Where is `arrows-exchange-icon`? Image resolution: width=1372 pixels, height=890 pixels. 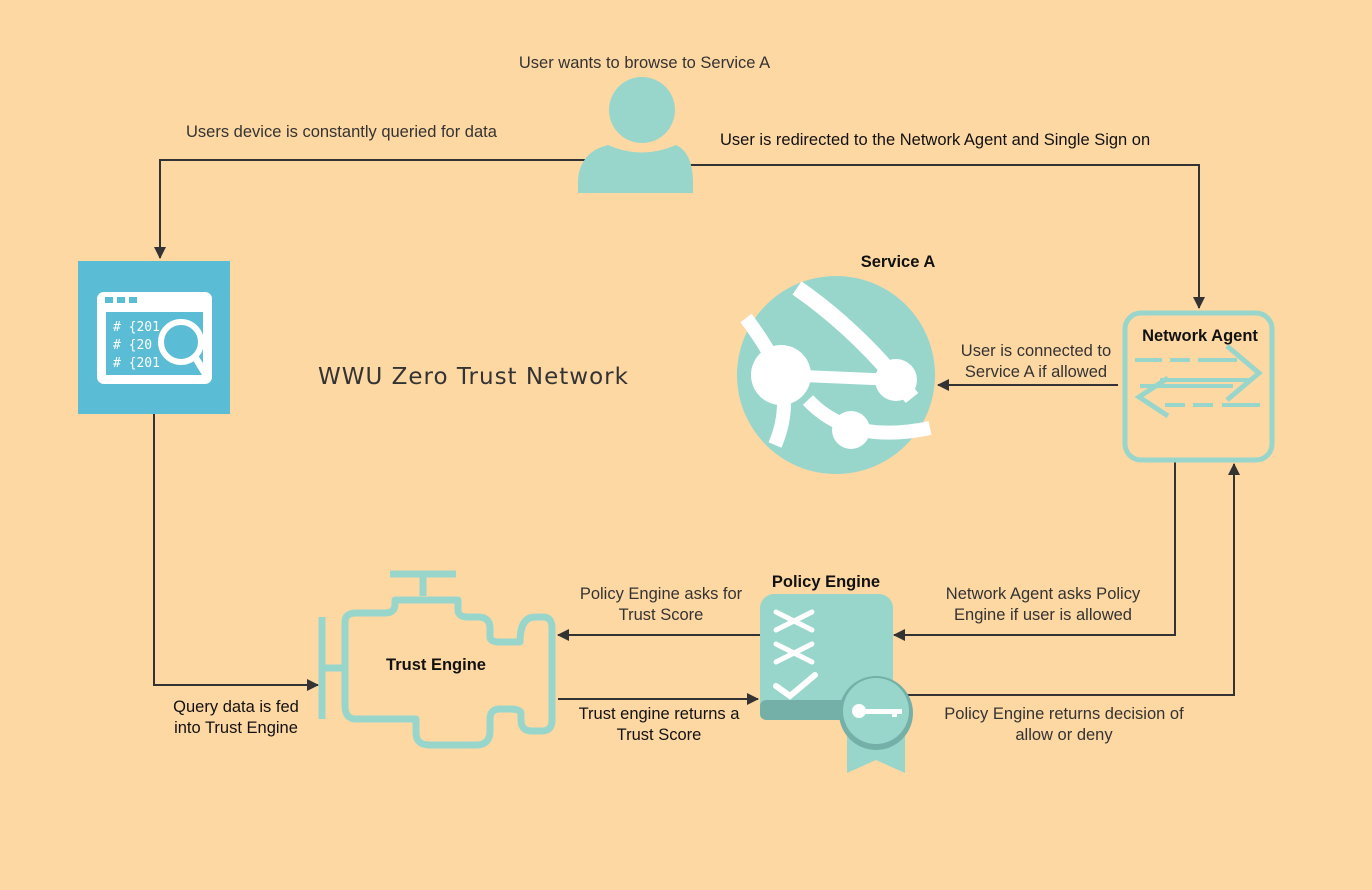
arrows-exchange-icon is located at coordinates (1198, 386).